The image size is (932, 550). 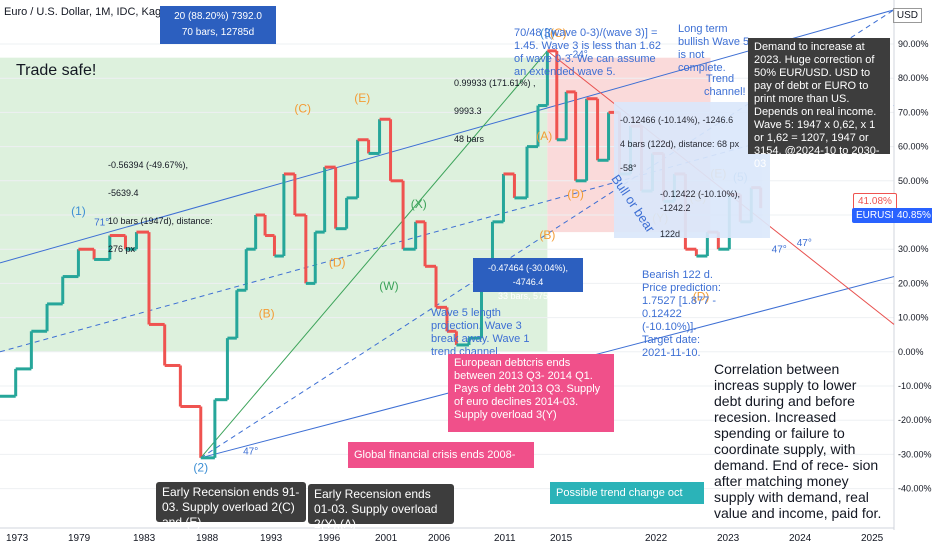 What do you see at coordinates (362, 98) in the screenshot?
I see `wave-label: (E)` at bounding box center [362, 98].